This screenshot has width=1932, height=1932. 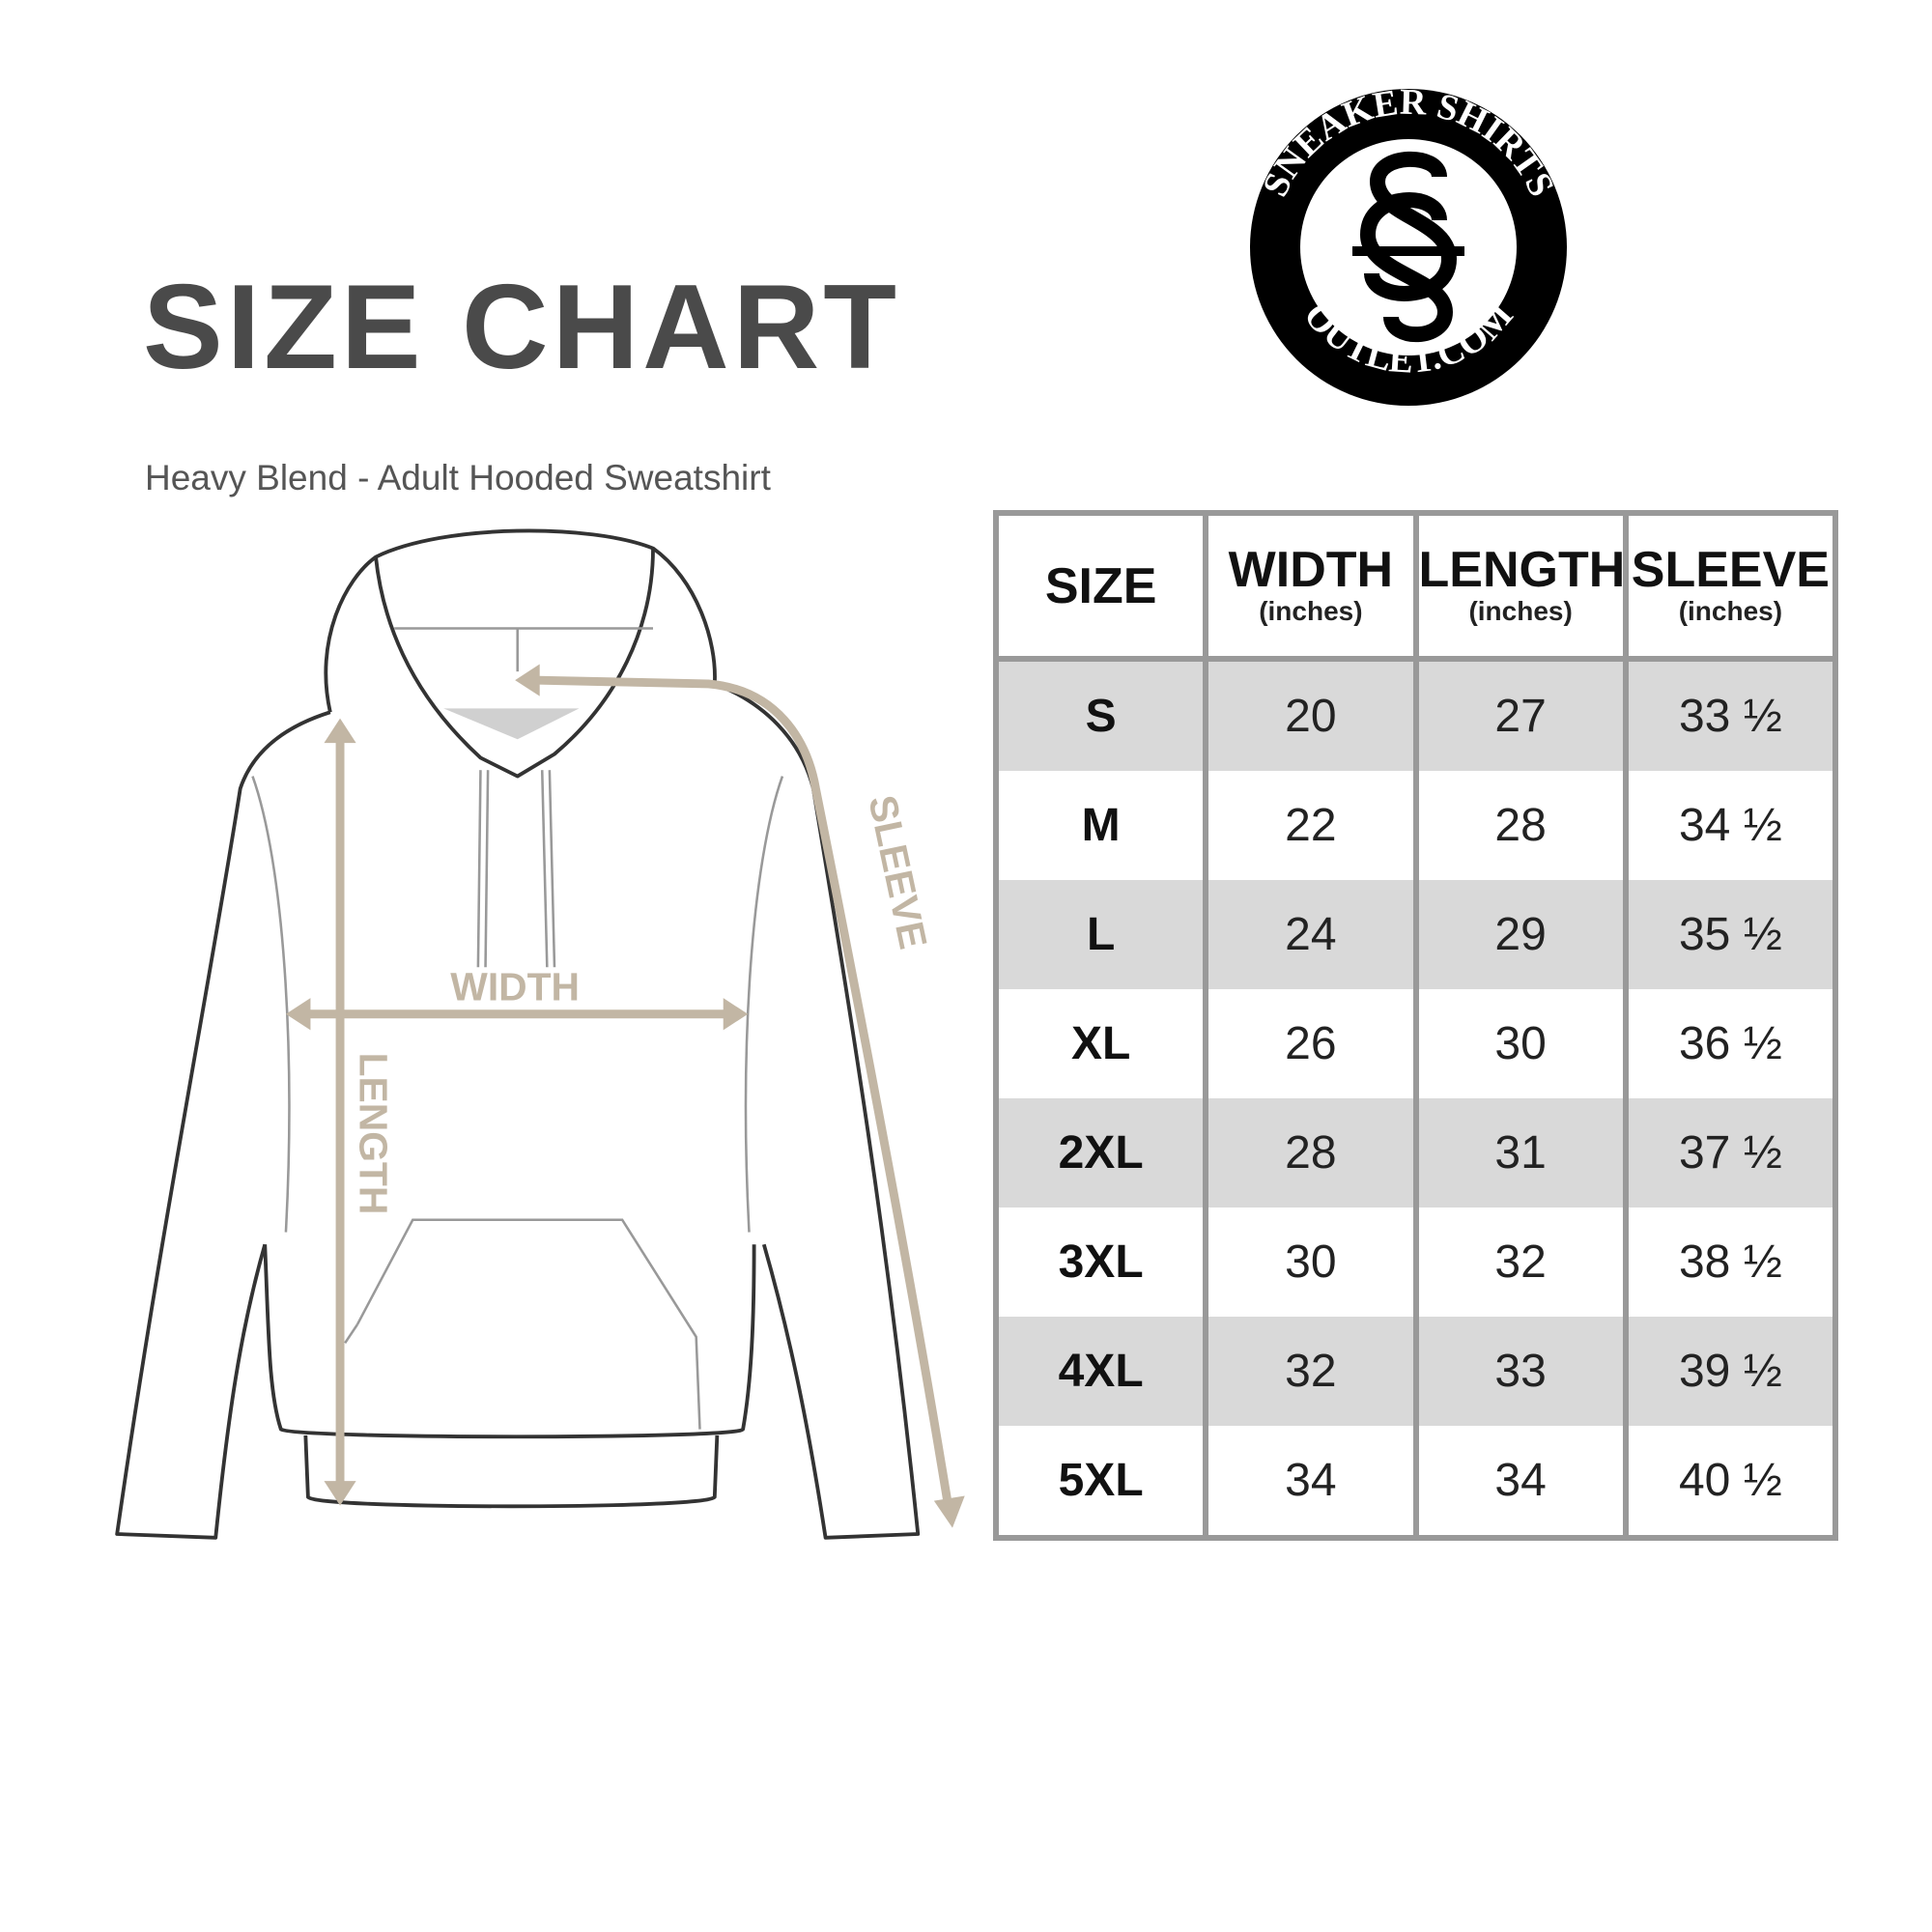 I want to click on cell-width: 30, so click(x=1311, y=1262).